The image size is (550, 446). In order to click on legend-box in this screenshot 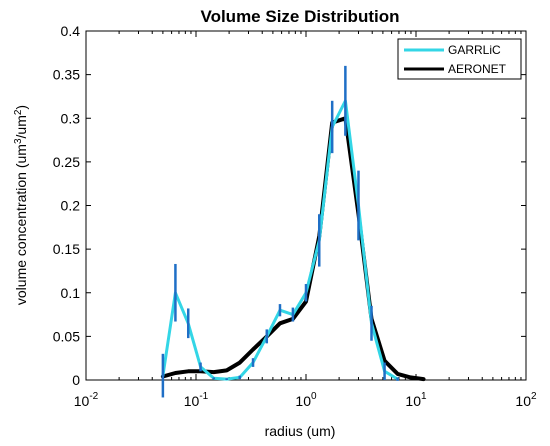, I will do `click(459, 59)`.